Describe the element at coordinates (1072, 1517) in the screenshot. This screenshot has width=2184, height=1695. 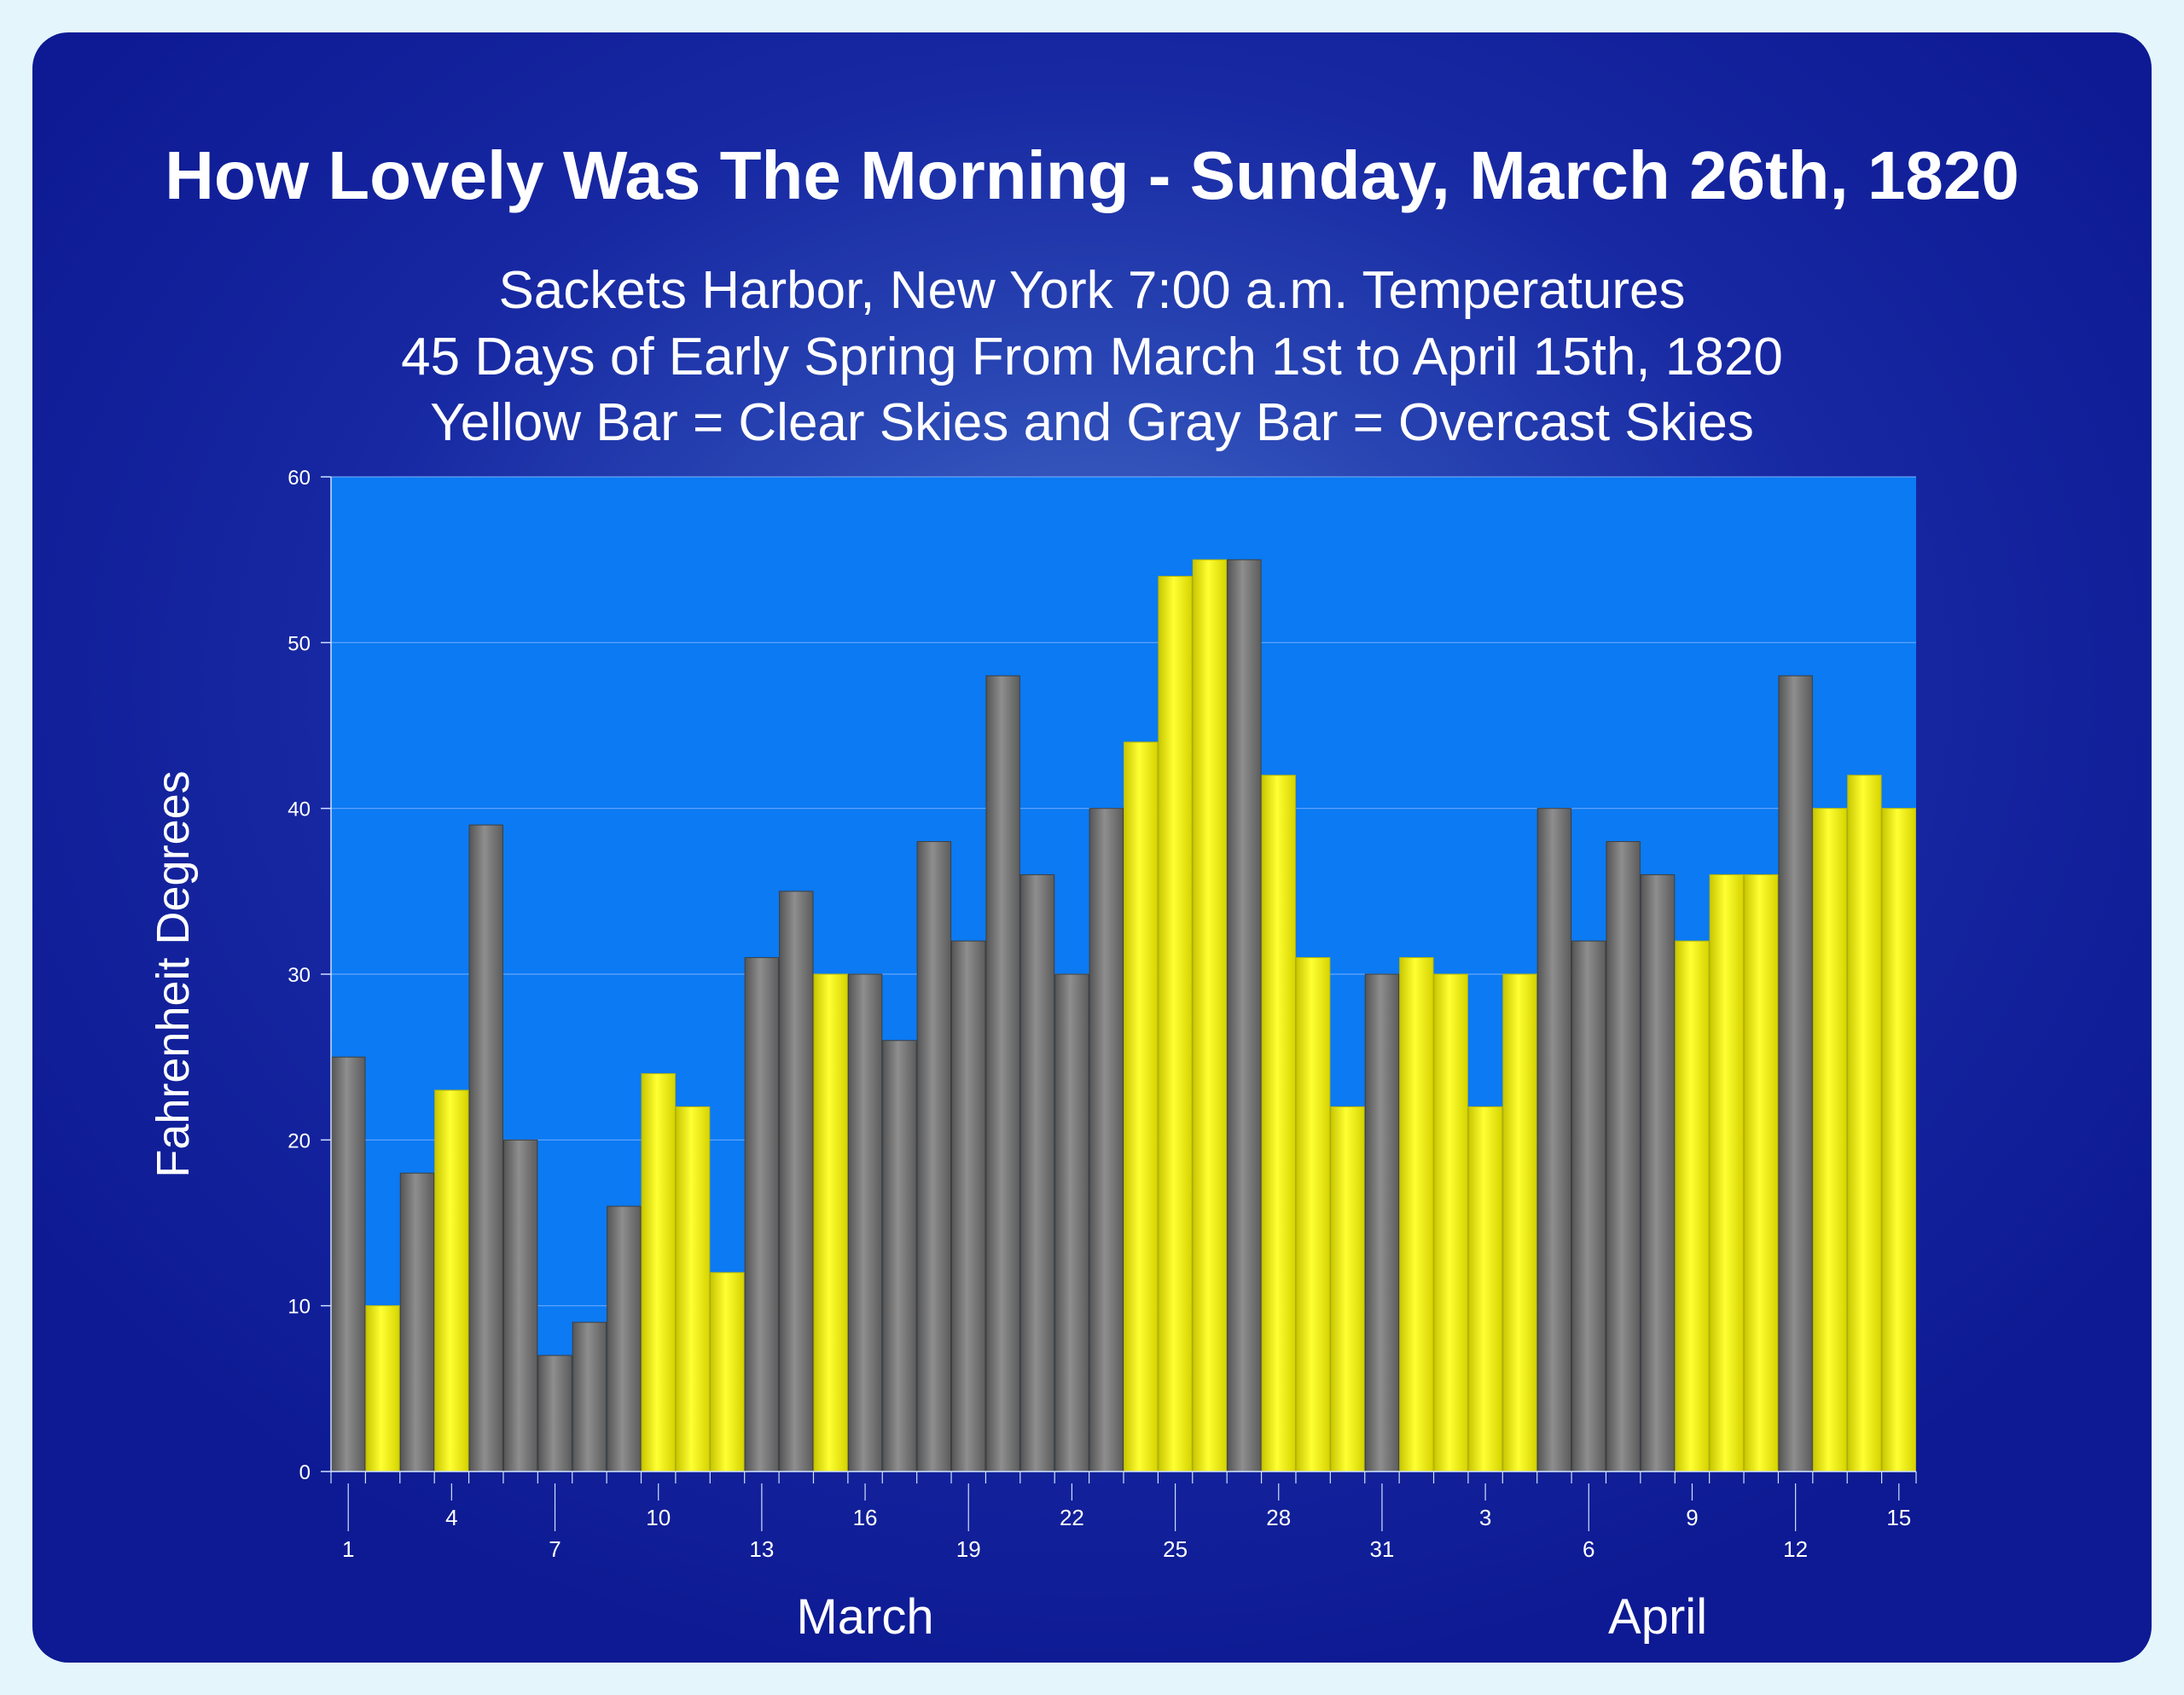
I see `x-tick-label: 22` at that location.